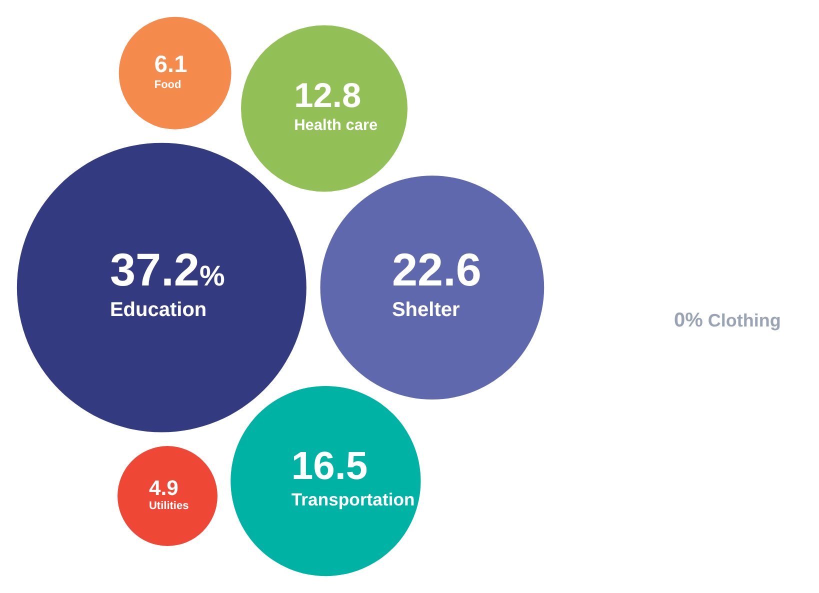 This screenshot has width=819, height=593. Describe the element at coordinates (167, 269) in the screenshot. I see `data-label: 37.2%` at that location.